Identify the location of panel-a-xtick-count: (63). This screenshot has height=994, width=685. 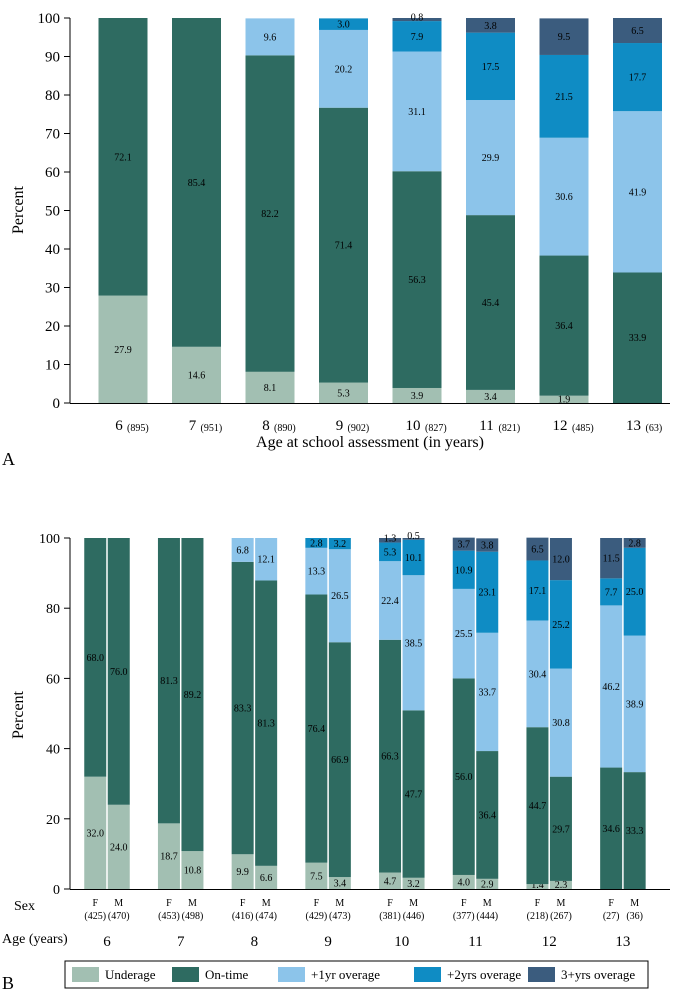
(654, 428).